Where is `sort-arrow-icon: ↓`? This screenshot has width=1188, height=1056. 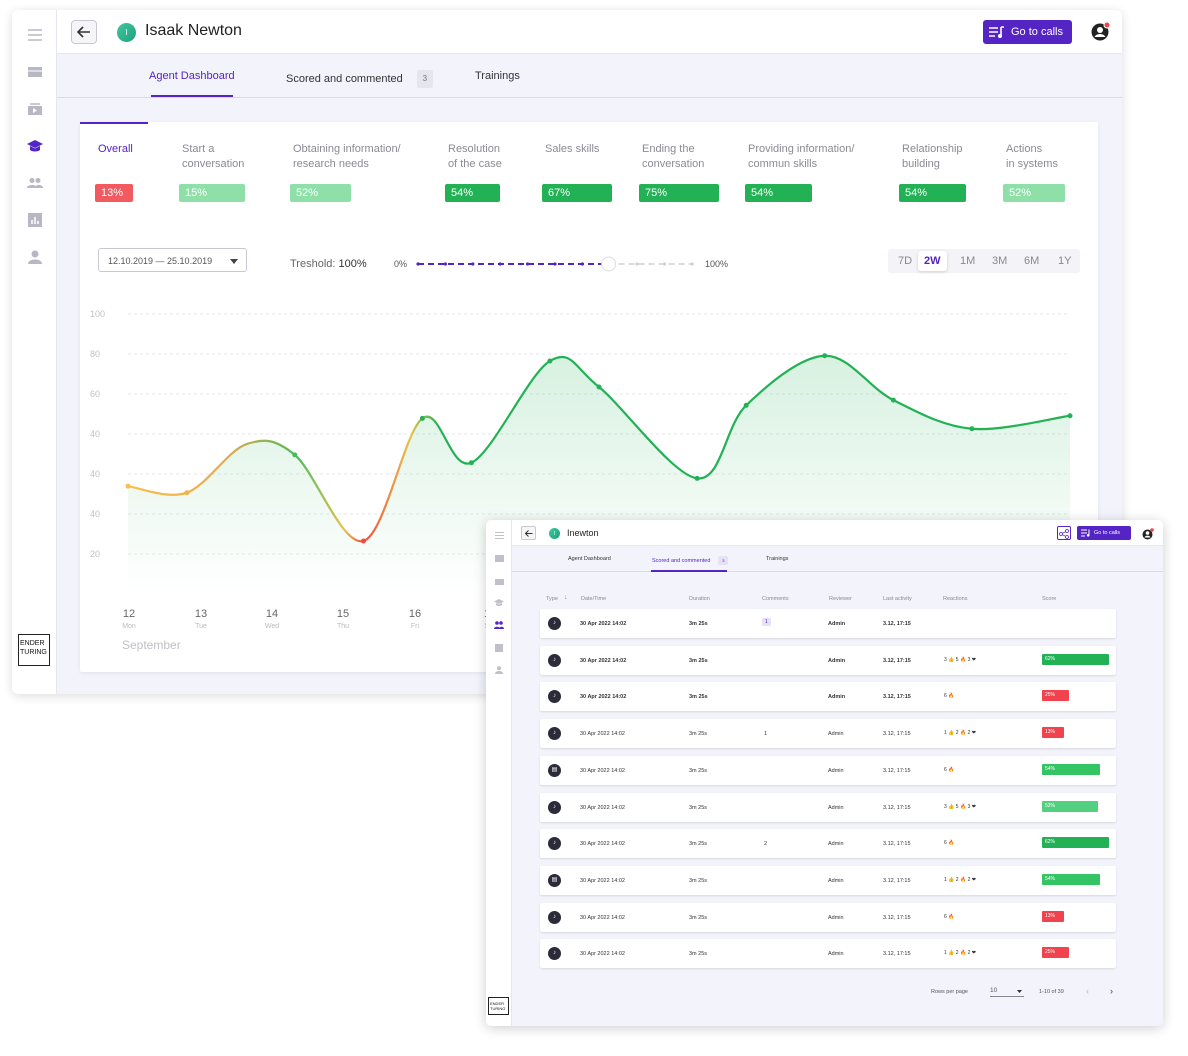 sort-arrow-icon: ↓ is located at coordinates (566, 597).